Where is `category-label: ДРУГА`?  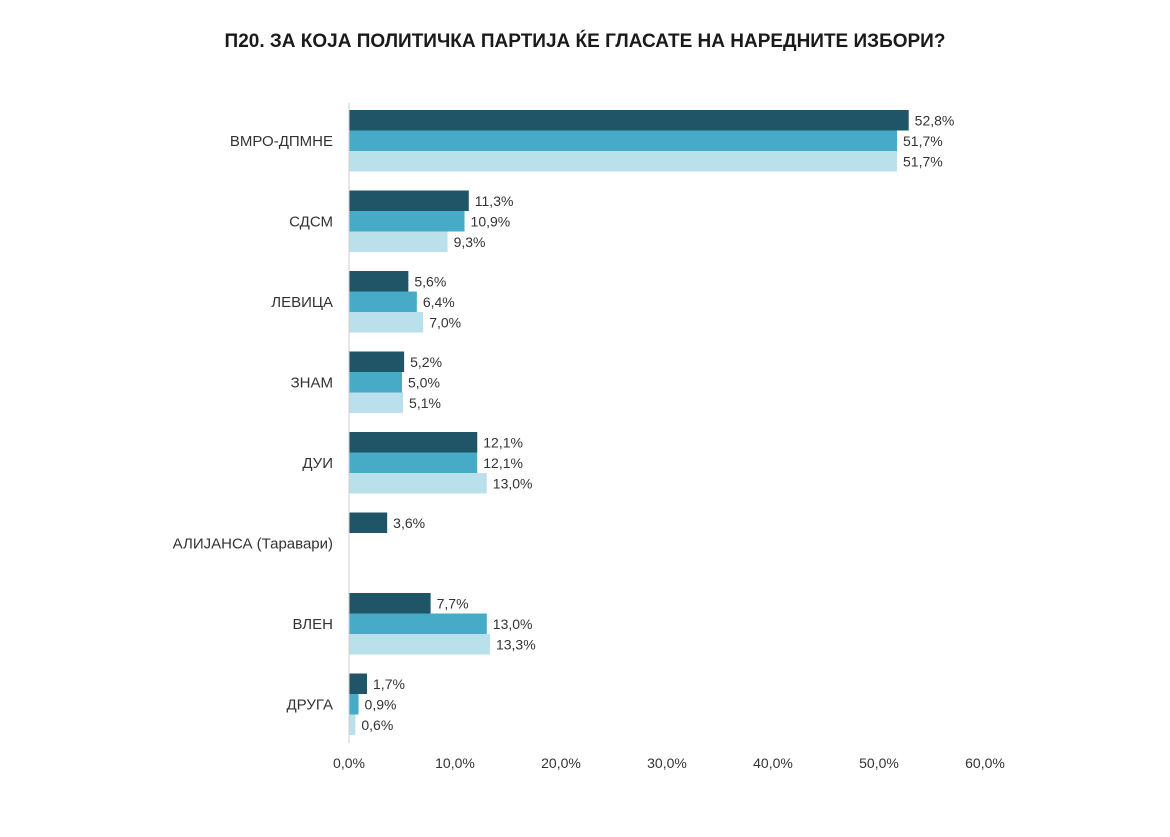 category-label: ДРУГА is located at coordinates (310, 704).